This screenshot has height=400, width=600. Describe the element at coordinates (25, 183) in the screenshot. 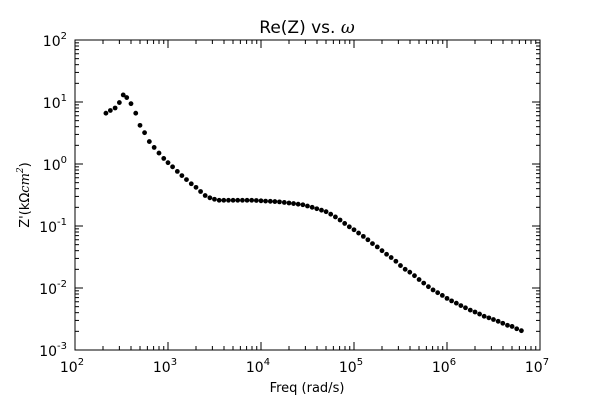

I see `y-axis-label-cm: cm` at that location.